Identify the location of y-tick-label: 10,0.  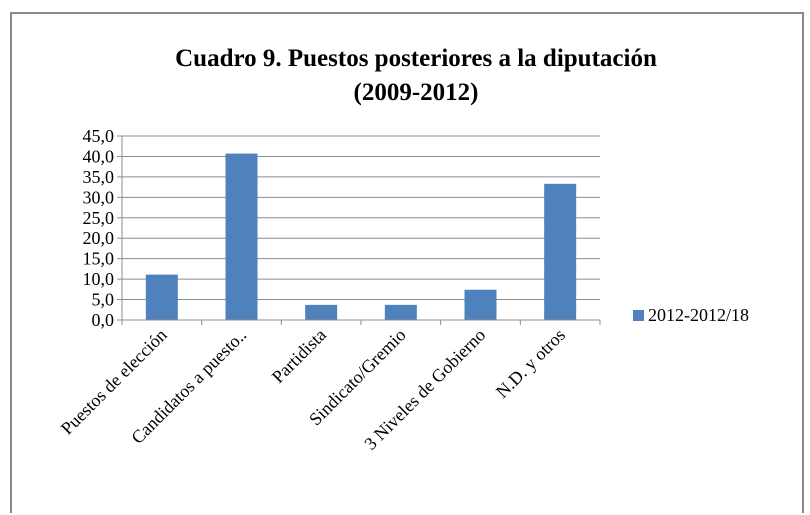
(99, 279).